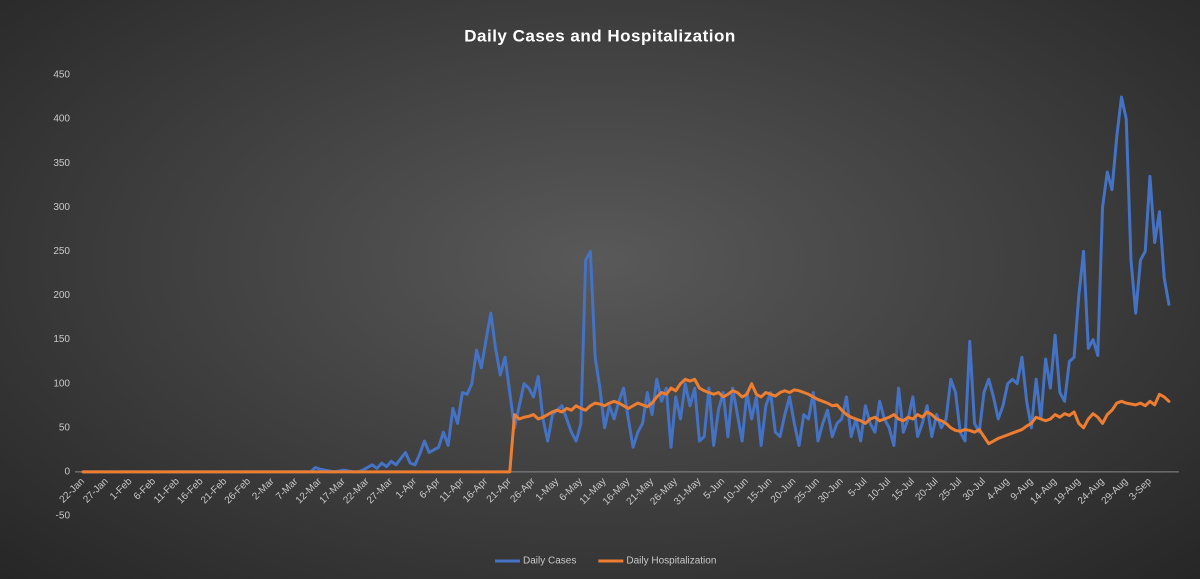  Describe the element at coordinates (671, 561) in the screenshot. I see `legend-label: Daily Hospitalization` at that location.